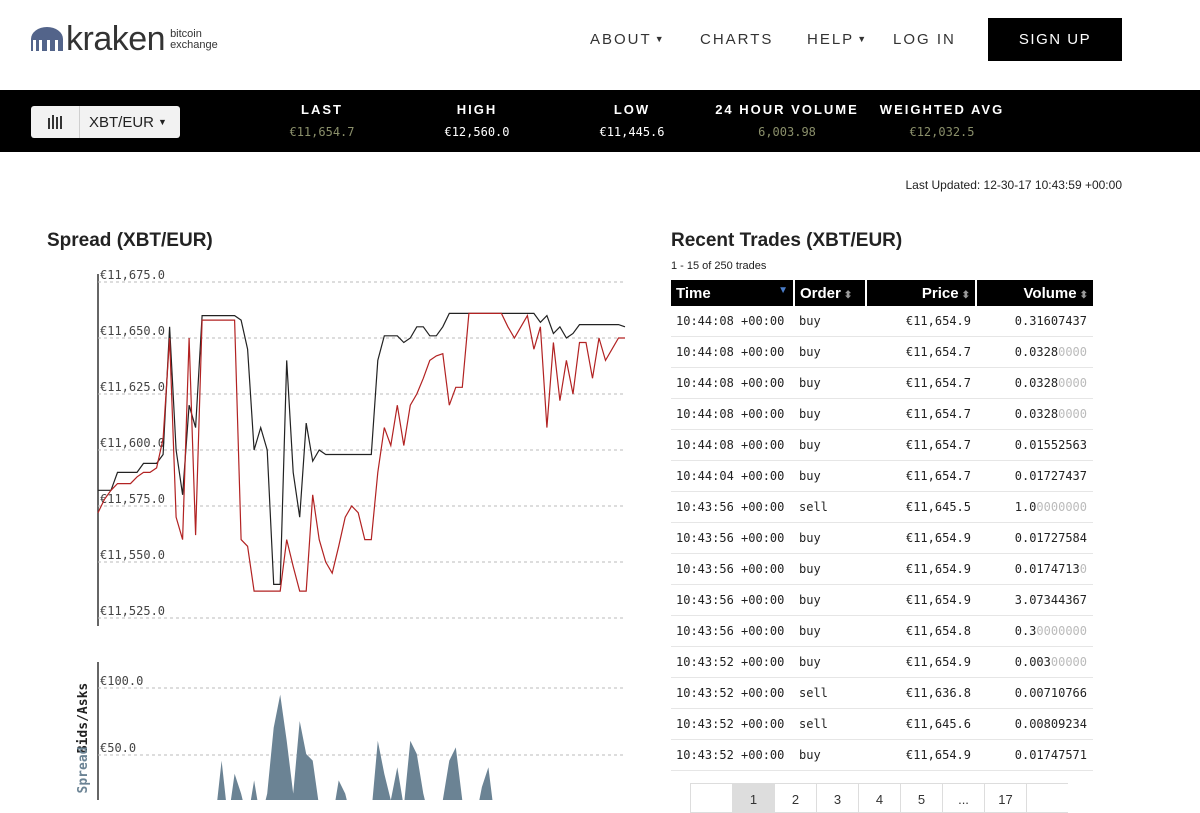 Image resolution: width=1200 pixels, height=813 pixels. Describe the element at coordinates (921, 798) in the screenshot. I see `page-button: 5` at that location.